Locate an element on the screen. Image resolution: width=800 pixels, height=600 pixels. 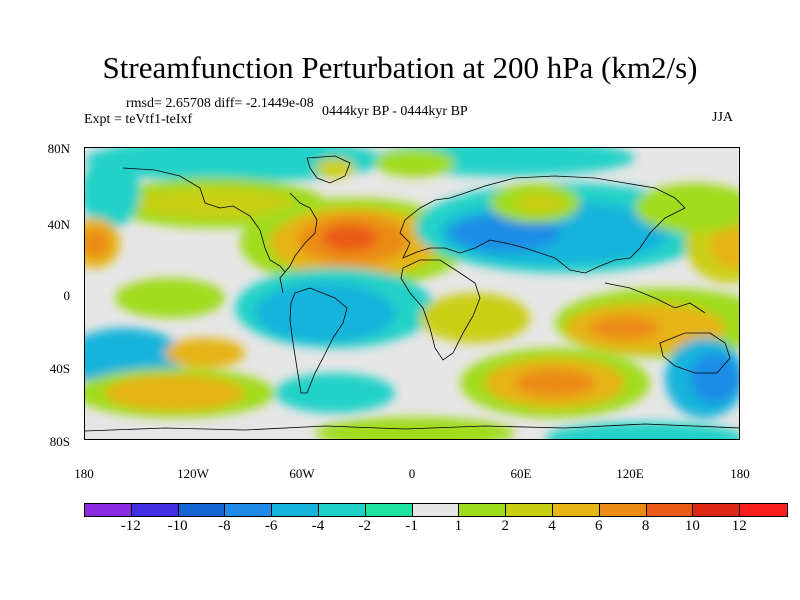
contour-arctic-west is located at coordinates (235, 165).